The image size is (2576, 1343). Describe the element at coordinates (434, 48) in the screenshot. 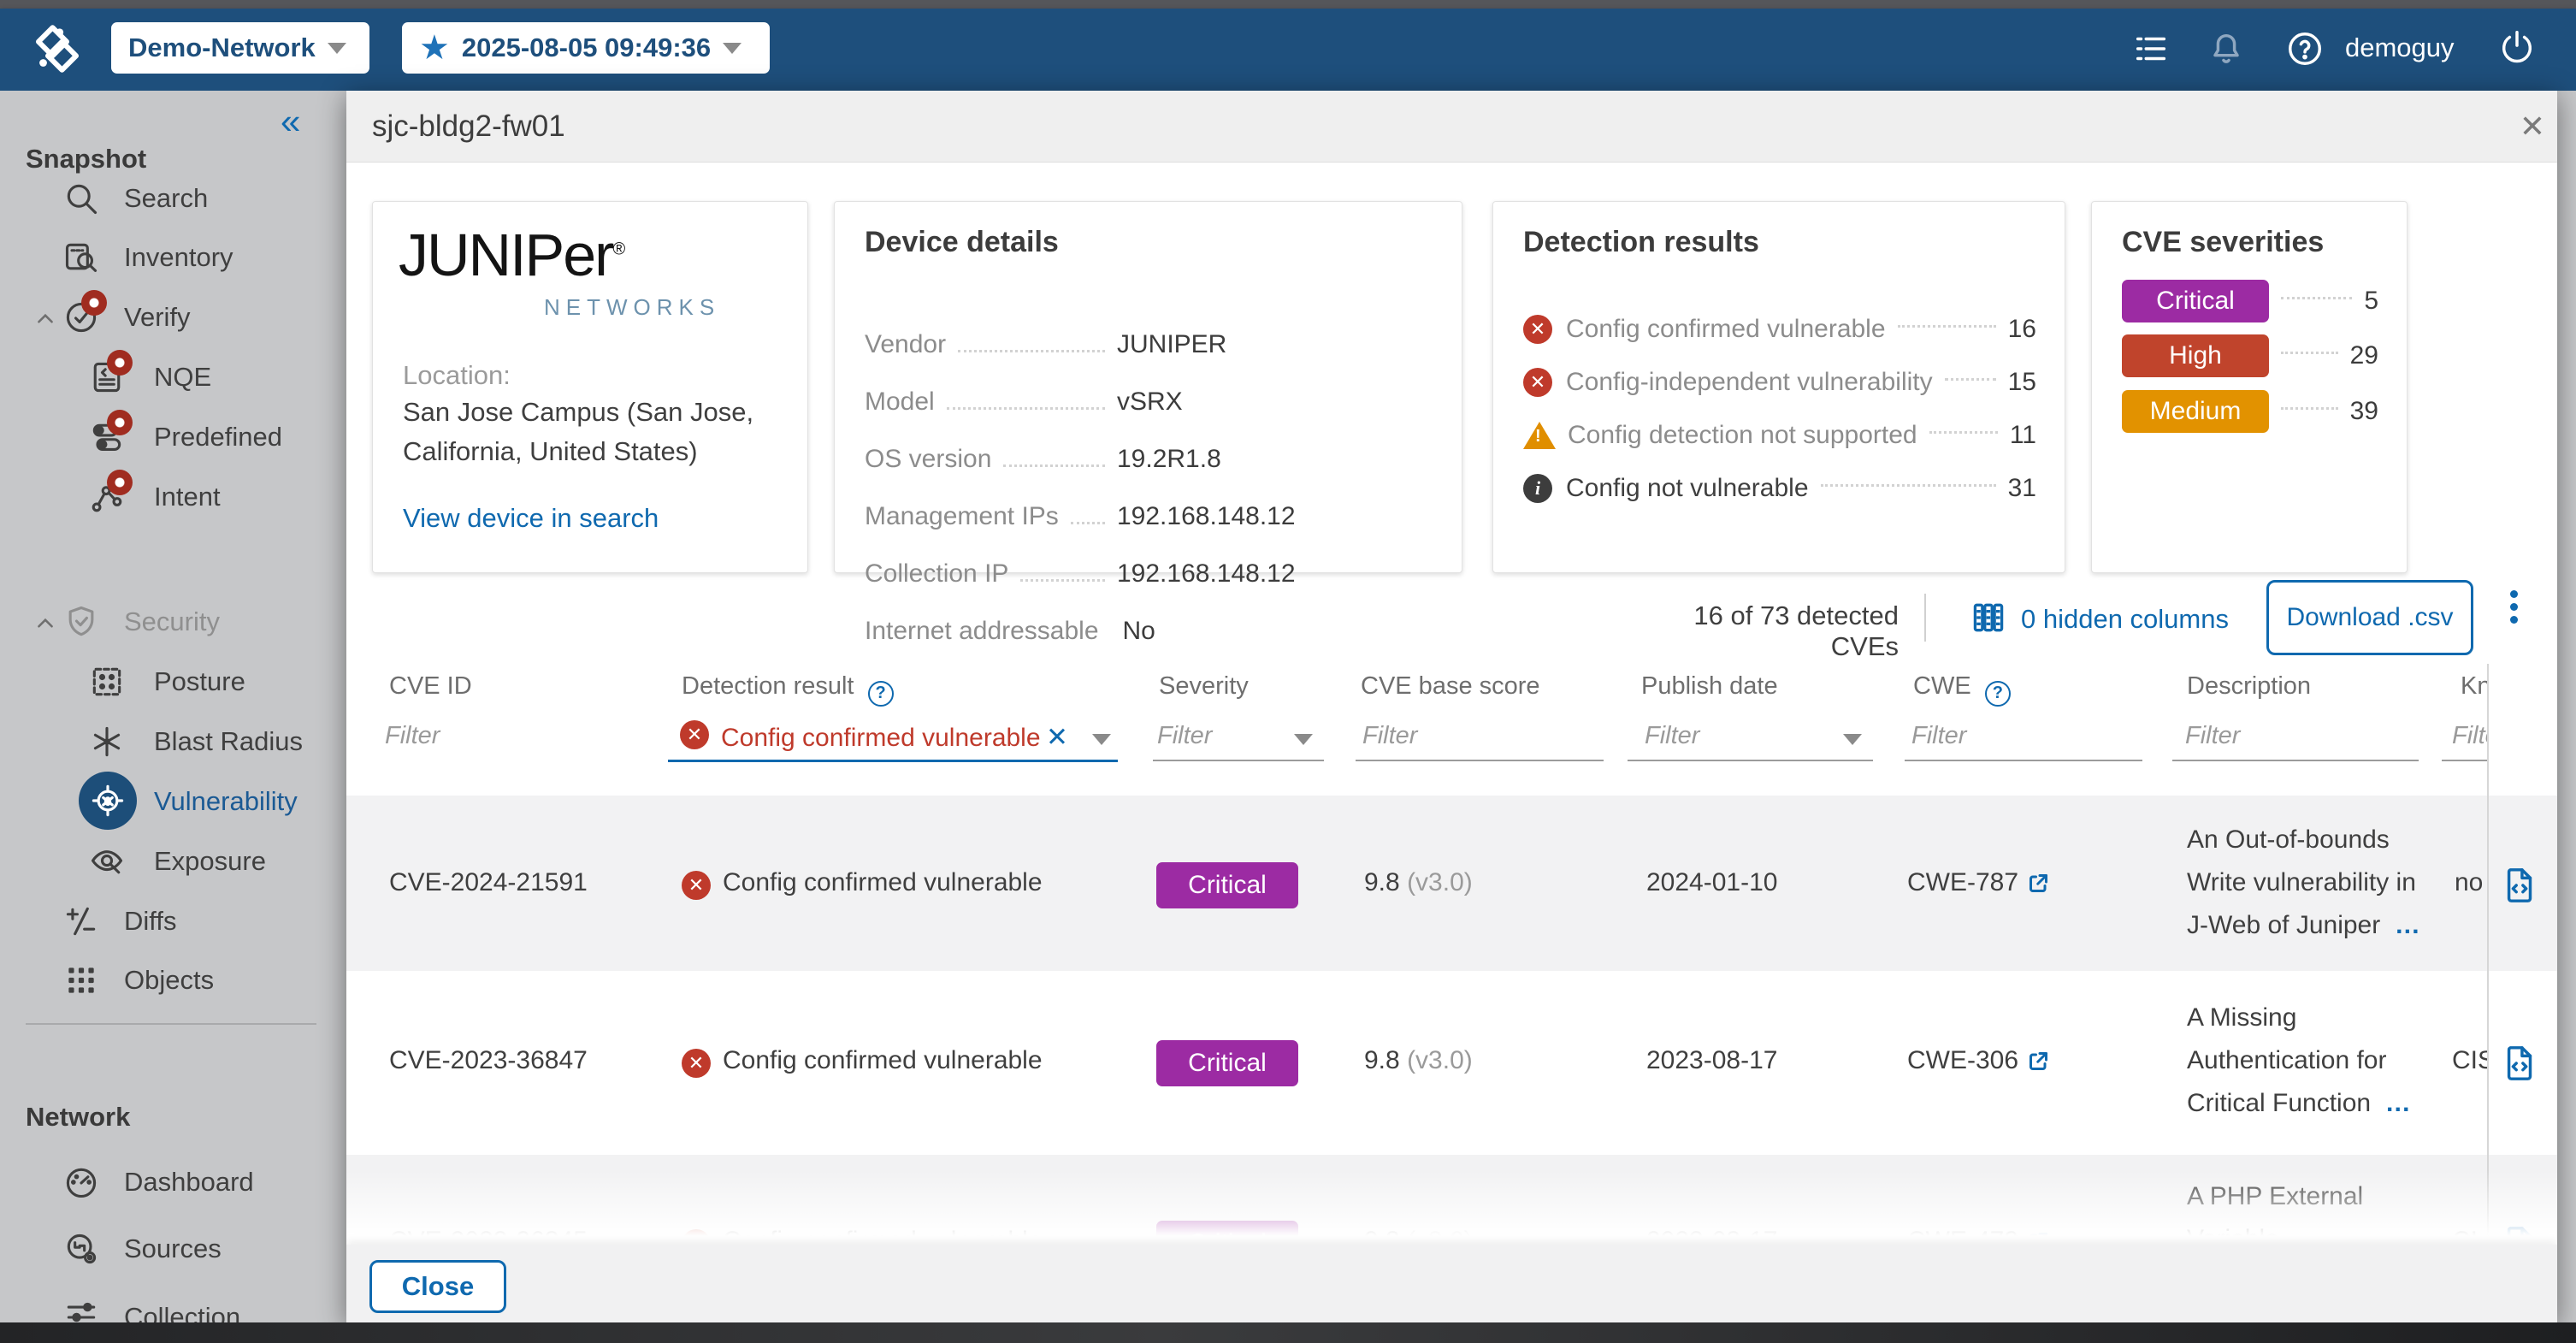

I see `star-icon: ★` at that location.